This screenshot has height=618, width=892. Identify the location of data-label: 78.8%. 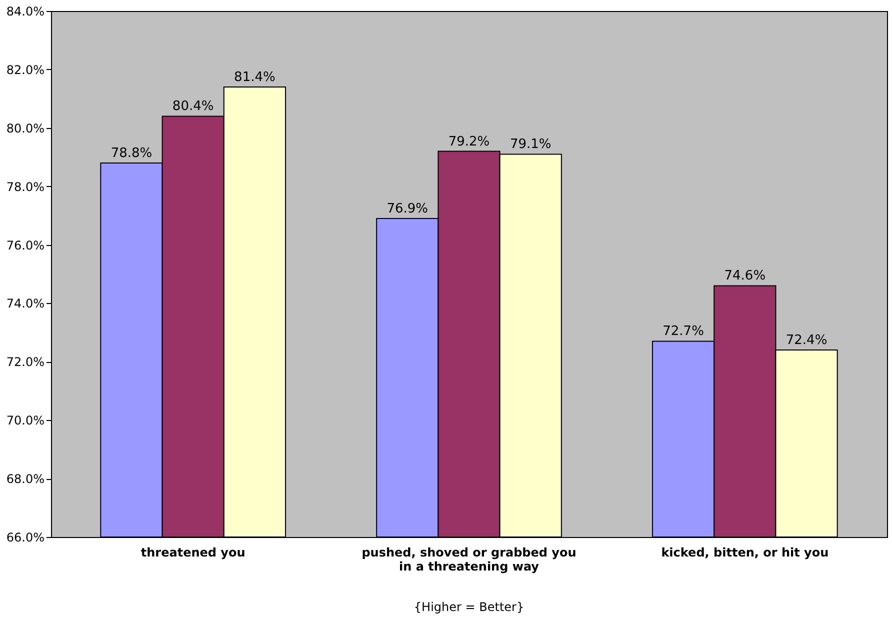
(131, 153).